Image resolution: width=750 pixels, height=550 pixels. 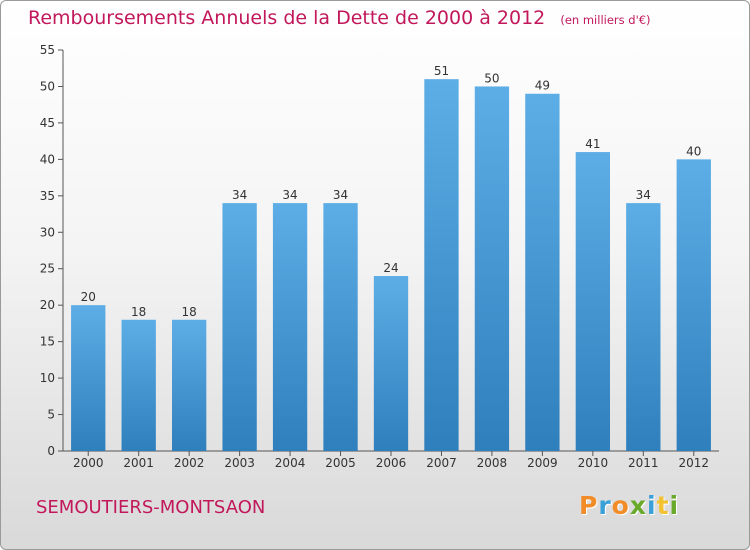 I want to click on bar-value-label: 24, so click(x=390, y=268).